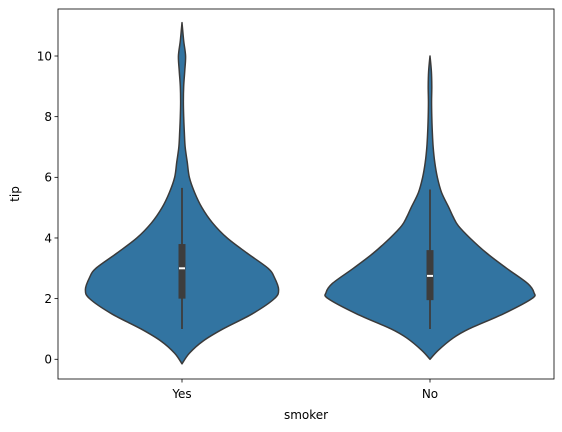 This screenshot has height=432, width=562. What do you see at coordinates (48, 360) in the screenshot?
I see `y-tick-label: 0` at bounding box center [48, 360].